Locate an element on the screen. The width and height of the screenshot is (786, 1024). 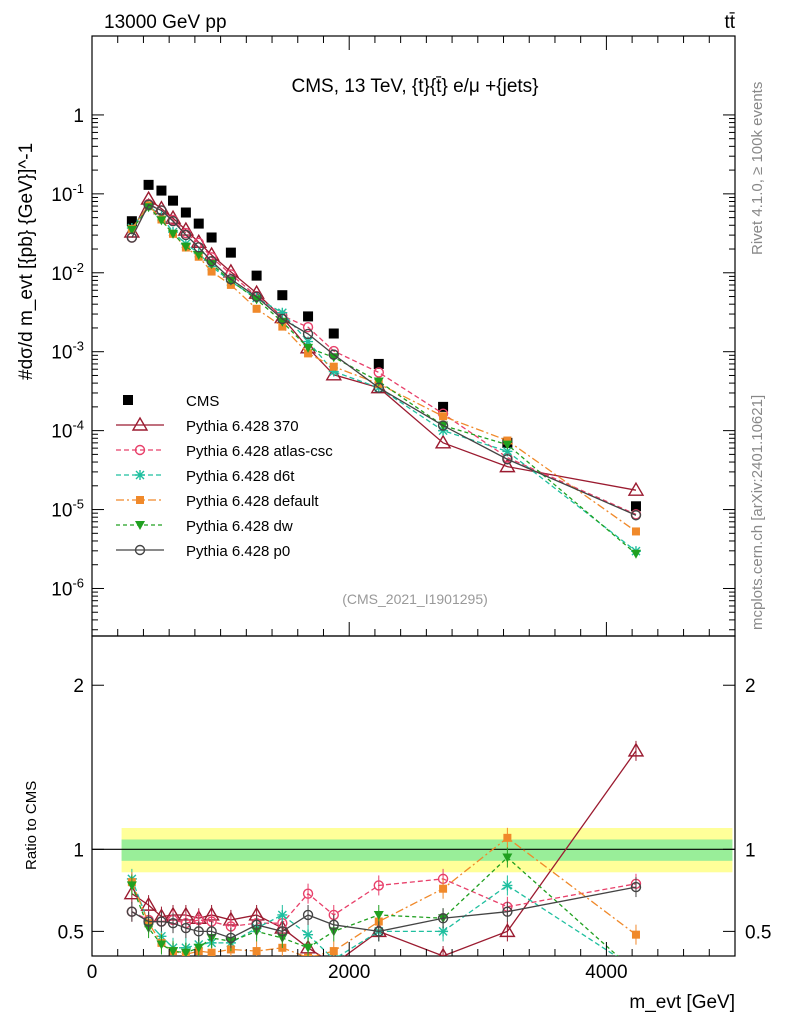
chart-annotation: (CMS_2021_I1901295) is located at coordinates (415, 599).